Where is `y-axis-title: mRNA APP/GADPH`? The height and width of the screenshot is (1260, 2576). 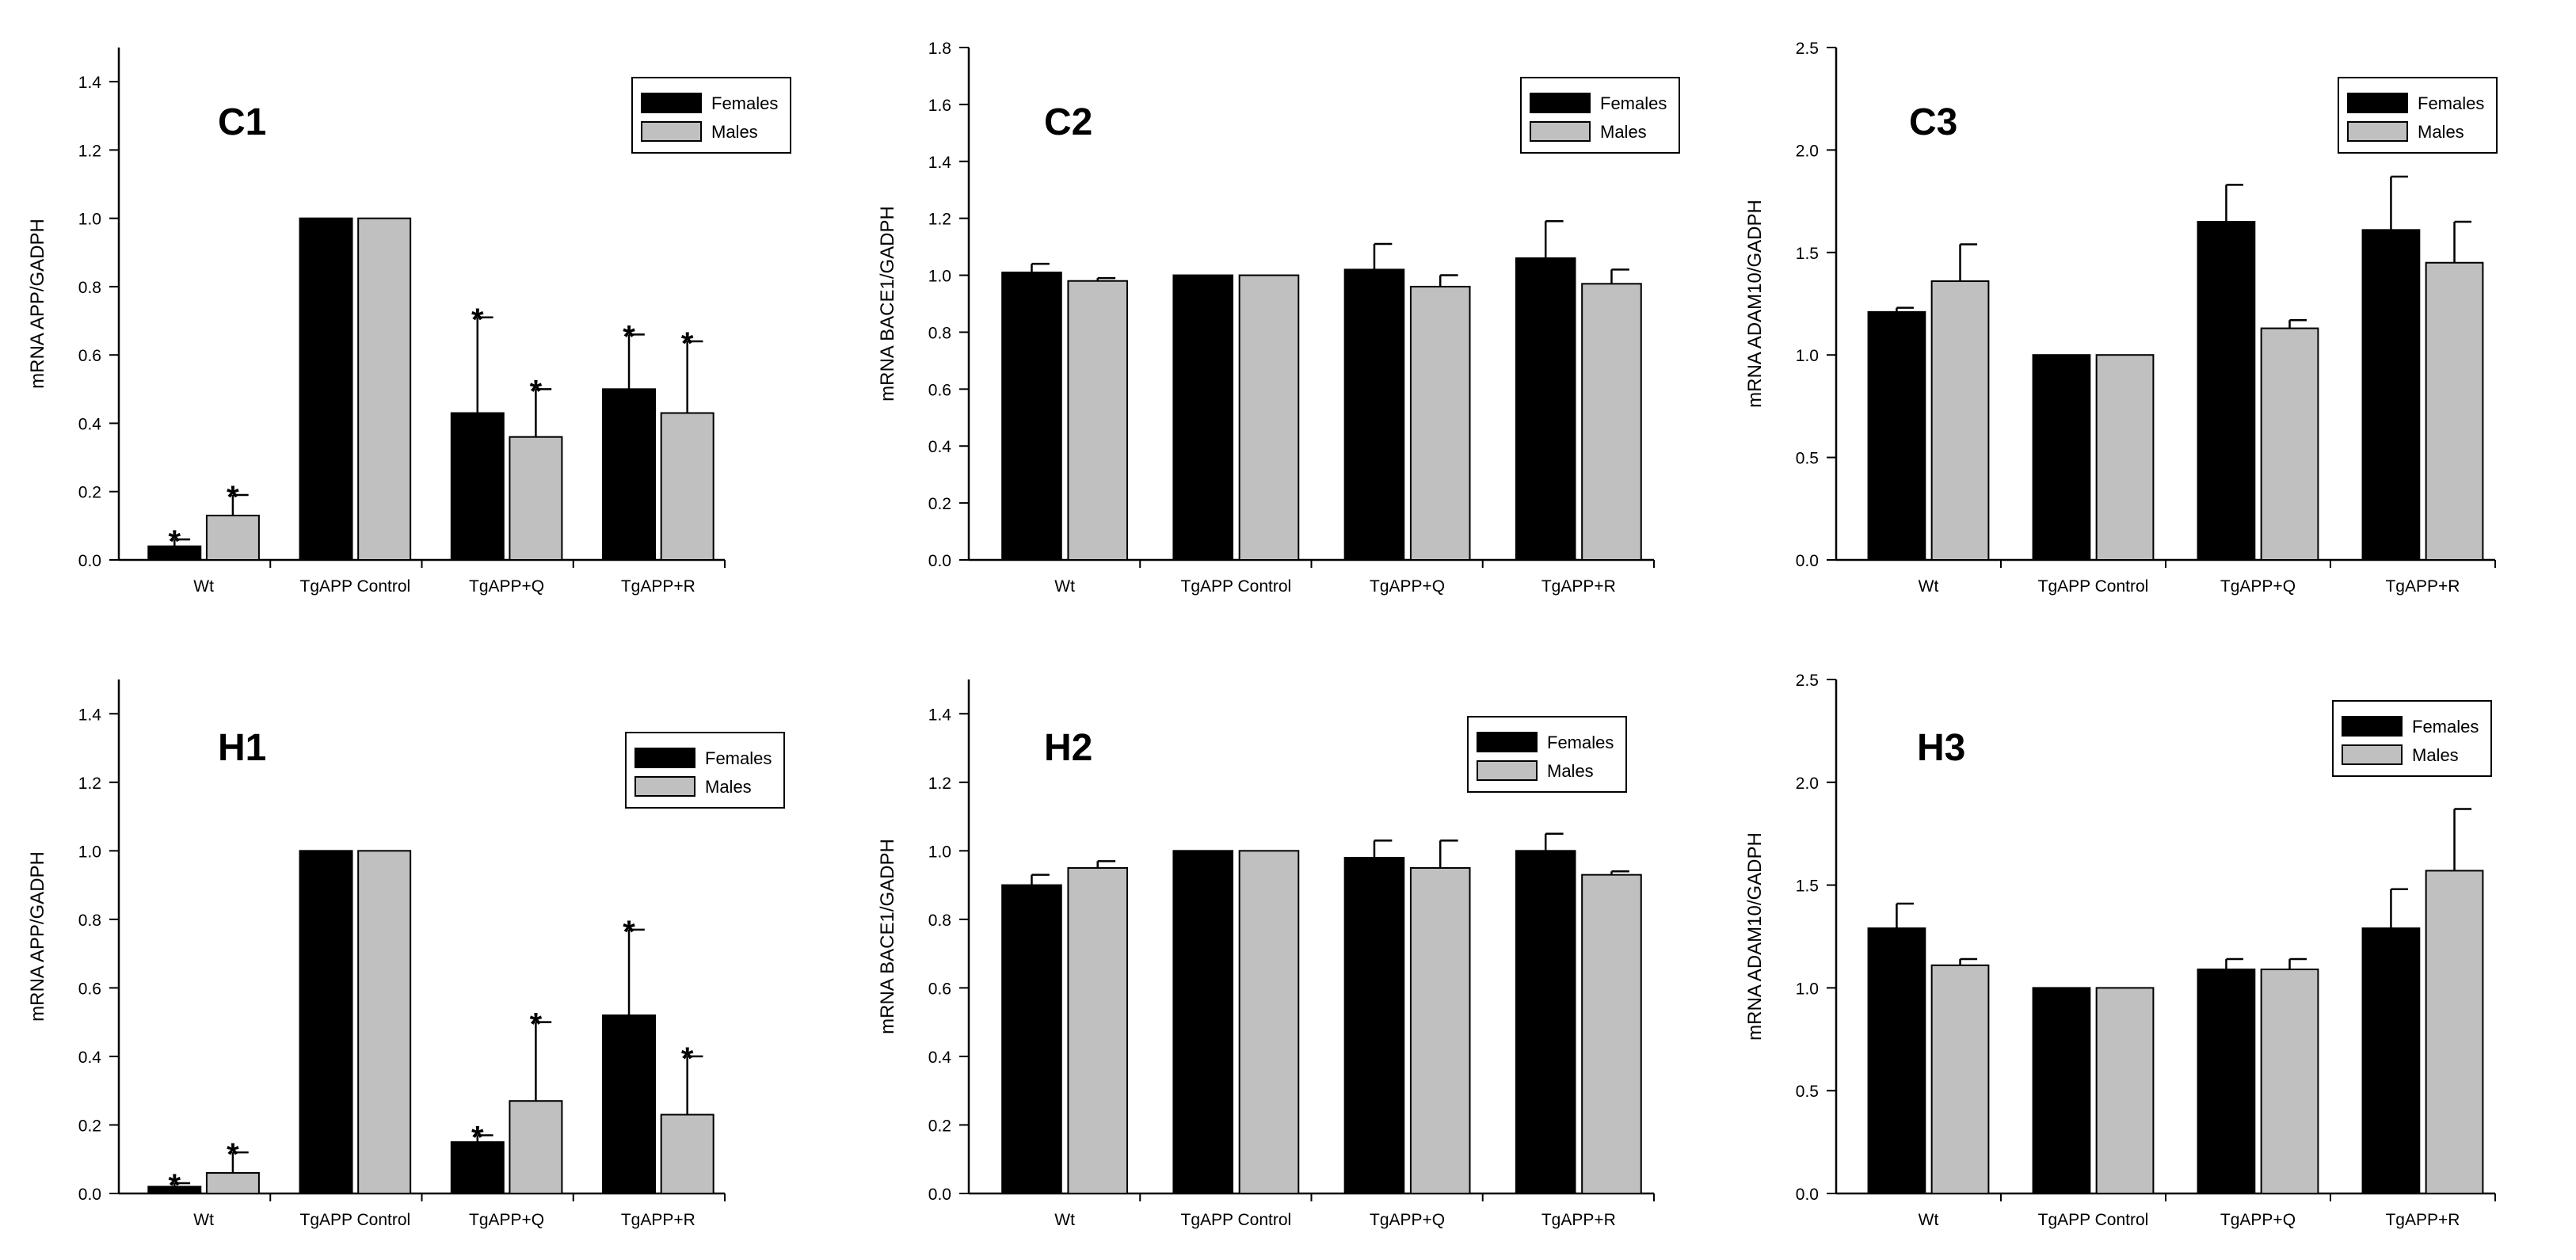 y-axis-title: mRNA APP/GADPH is located at coordinates (37, 304).